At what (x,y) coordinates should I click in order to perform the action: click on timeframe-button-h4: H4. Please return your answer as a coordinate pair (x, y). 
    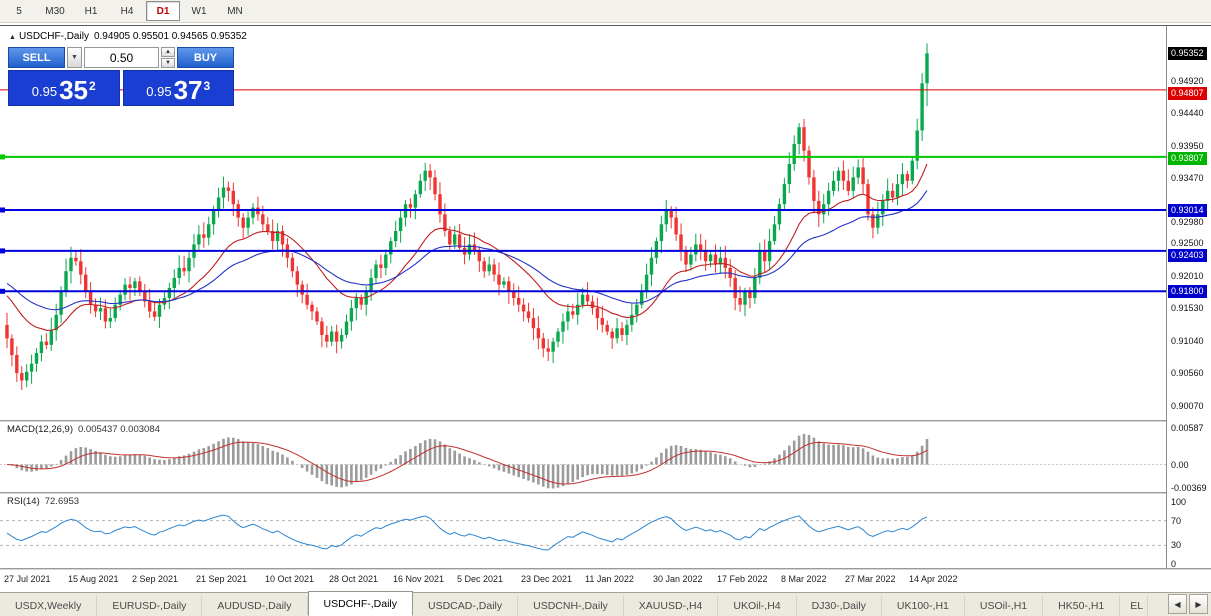
    Looking at the image, I should click on (127, 11).